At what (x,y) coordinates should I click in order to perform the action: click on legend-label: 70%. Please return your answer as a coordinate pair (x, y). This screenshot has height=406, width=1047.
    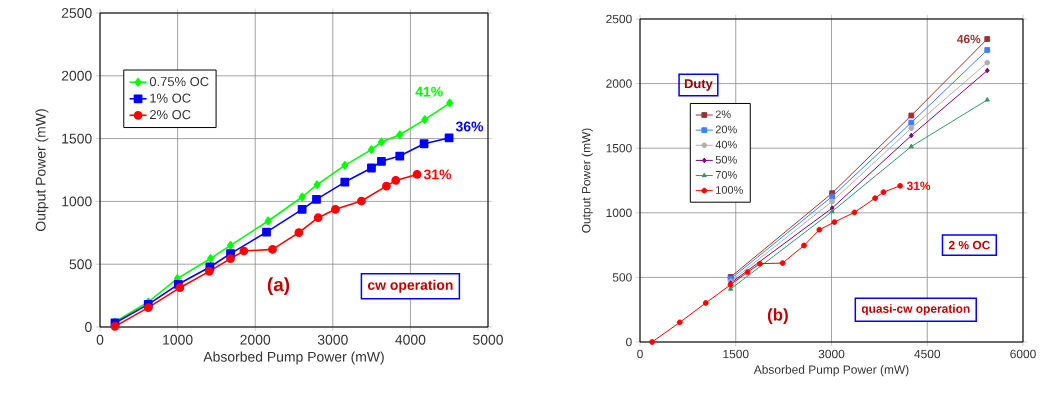
    Looking at the image, I should click on (726, 174).